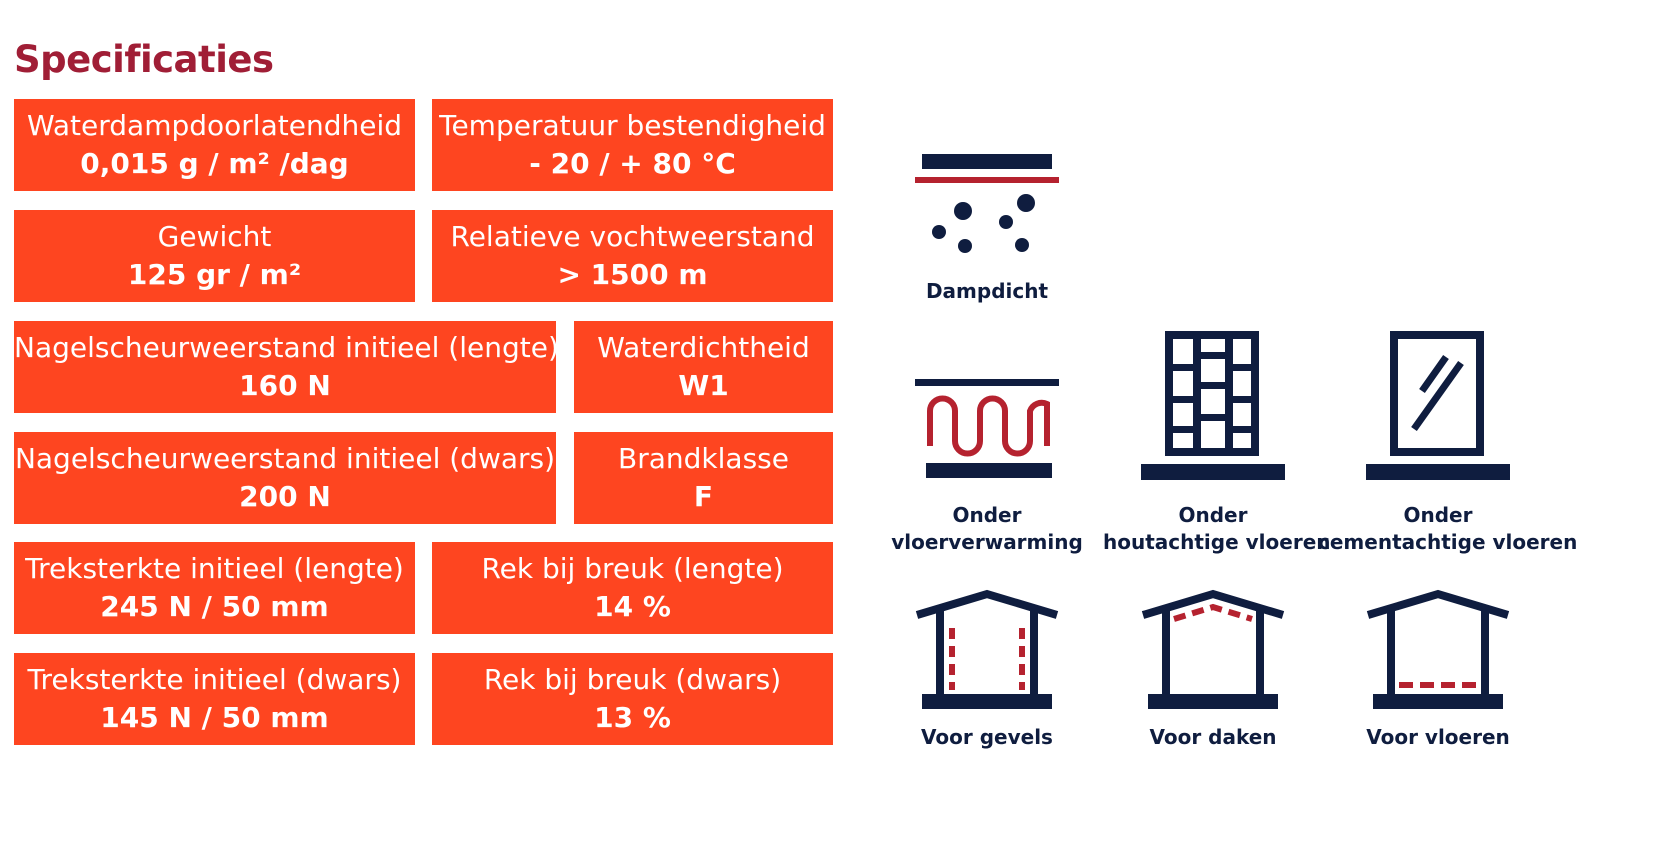 This screenshot has height=868, width=1664. Describe the element at coordinates (703, 496) in the screenshot. I see `spec-value: F` at that location.